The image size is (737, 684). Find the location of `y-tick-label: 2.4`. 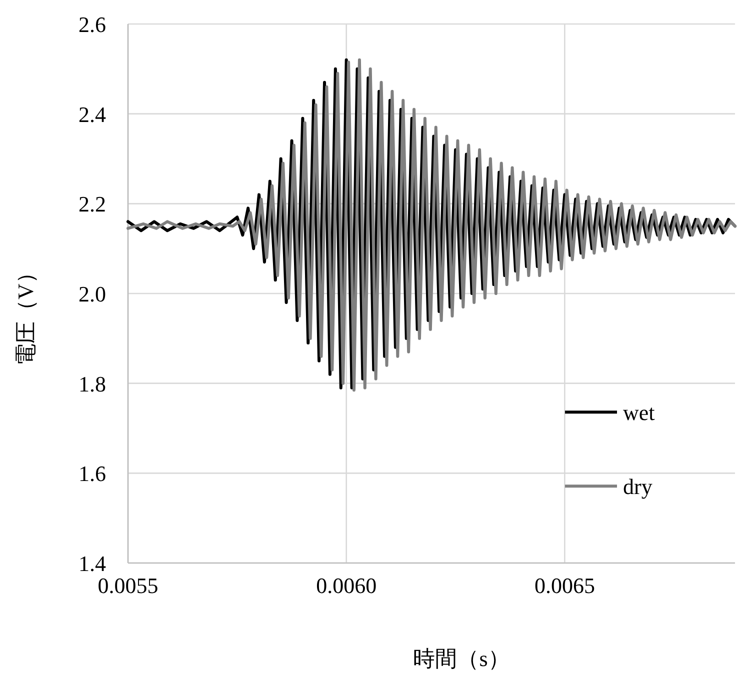

y-tick-label: 2.4 is located at coordinates (92, 114).